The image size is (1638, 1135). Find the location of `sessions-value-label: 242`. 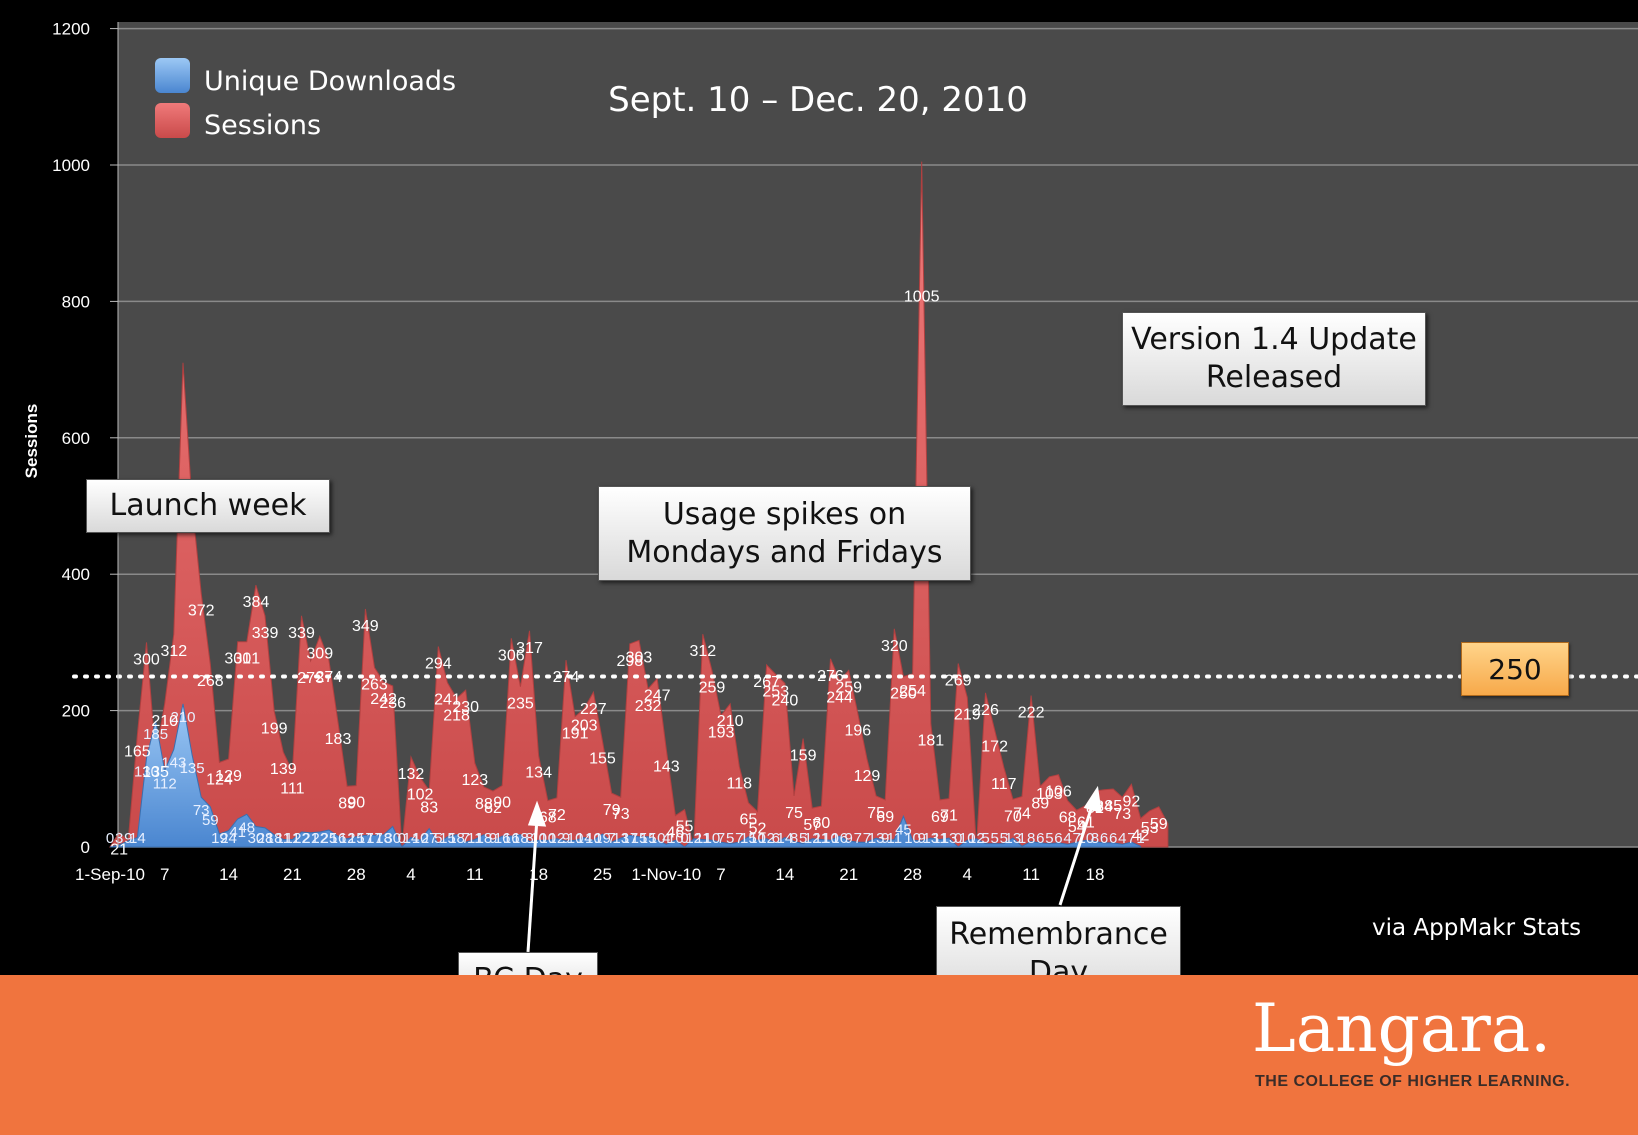

sessions-value-label: 242 is located at coordinates (383, 699).